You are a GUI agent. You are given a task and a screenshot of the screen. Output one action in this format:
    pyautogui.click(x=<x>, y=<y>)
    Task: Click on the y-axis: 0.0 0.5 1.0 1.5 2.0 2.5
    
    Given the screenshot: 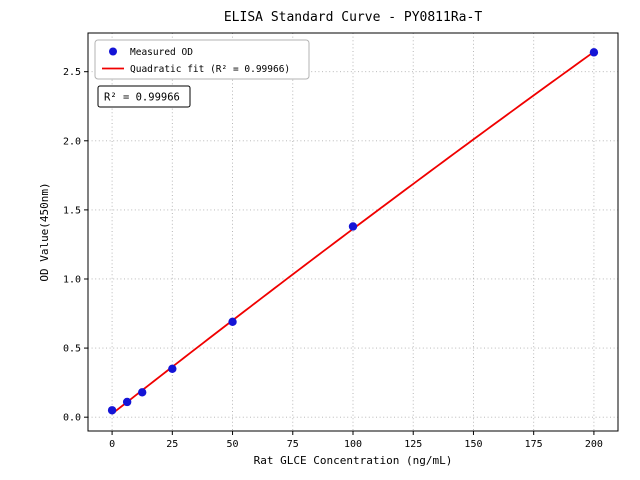 What is the action you would take?
    pyautogui.click(x=75, y=245)
    